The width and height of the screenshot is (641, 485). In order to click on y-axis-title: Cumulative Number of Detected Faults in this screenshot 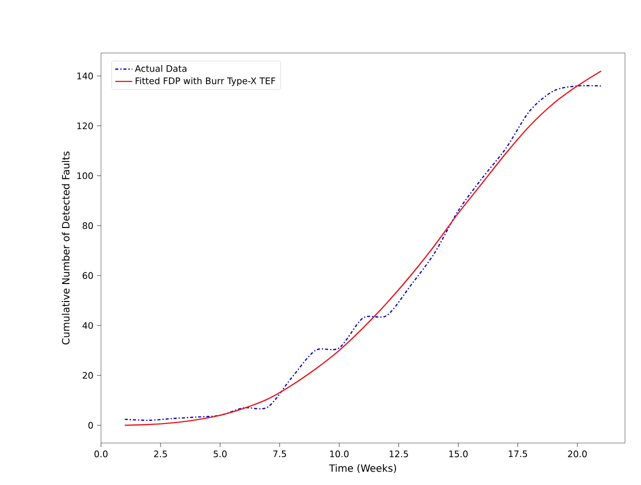, I will do `click(66, 248)`.